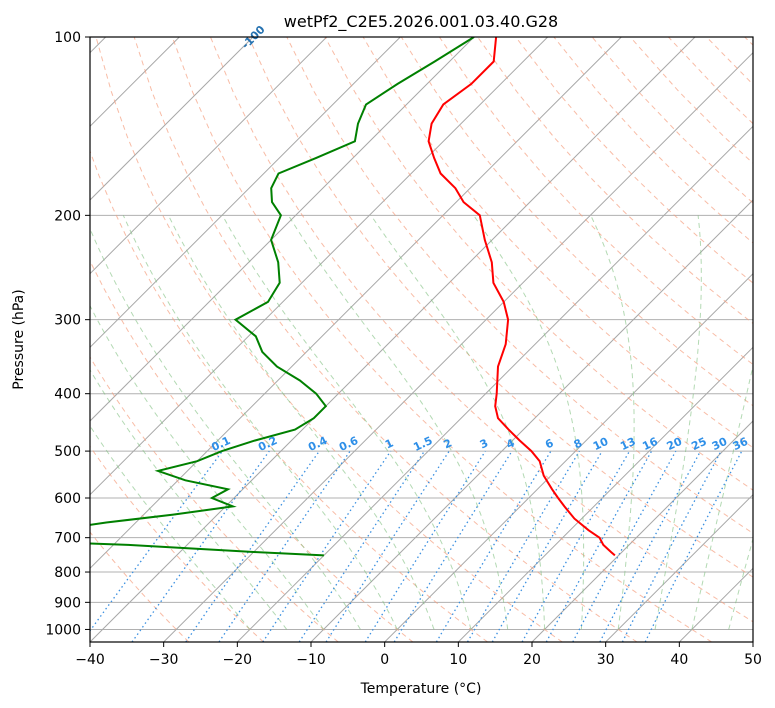  I want to click on y-tick-label: 400, so click(67, 395).